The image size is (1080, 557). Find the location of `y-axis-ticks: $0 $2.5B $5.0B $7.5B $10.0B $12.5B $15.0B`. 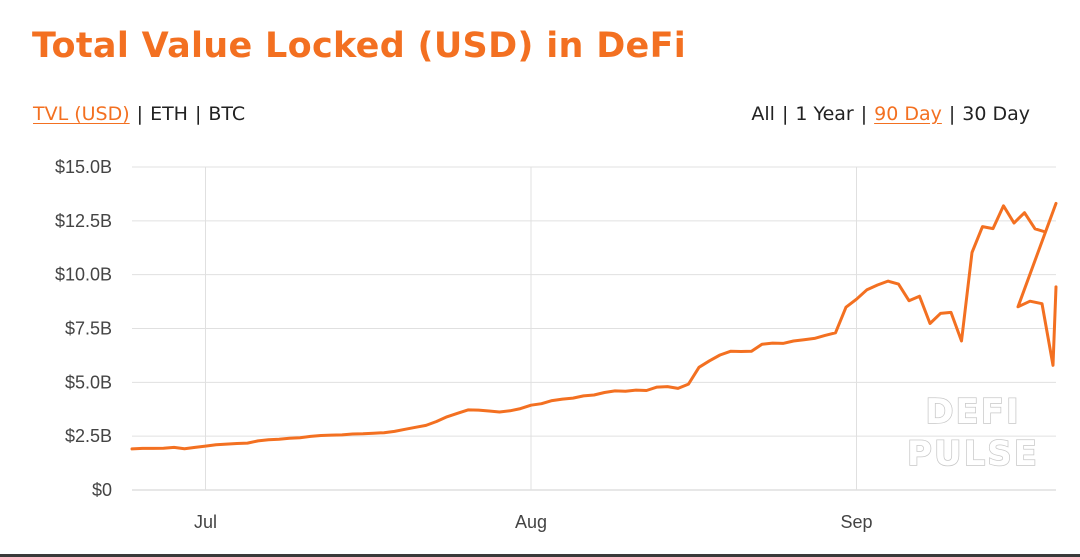

y-axis-ticks: $0 $2.5B $5.0B $7.5B $10.0B $12.5B $15.0B is located at coordinates (83, 328).